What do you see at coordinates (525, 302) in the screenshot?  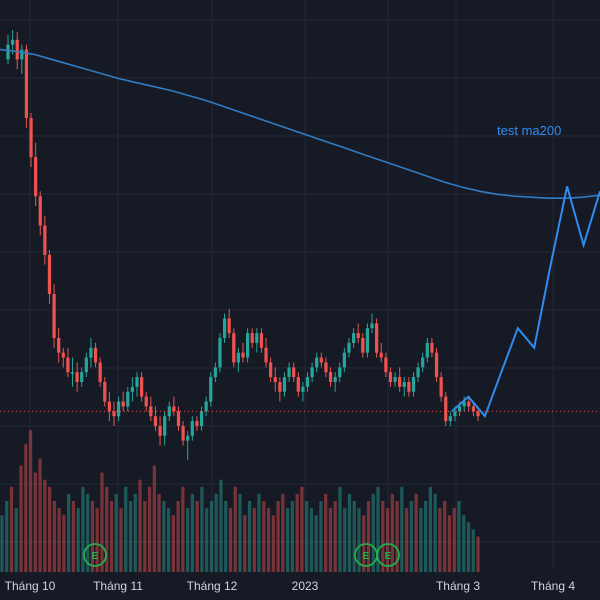 I see `projection-line` at bounding box center [525, 302].